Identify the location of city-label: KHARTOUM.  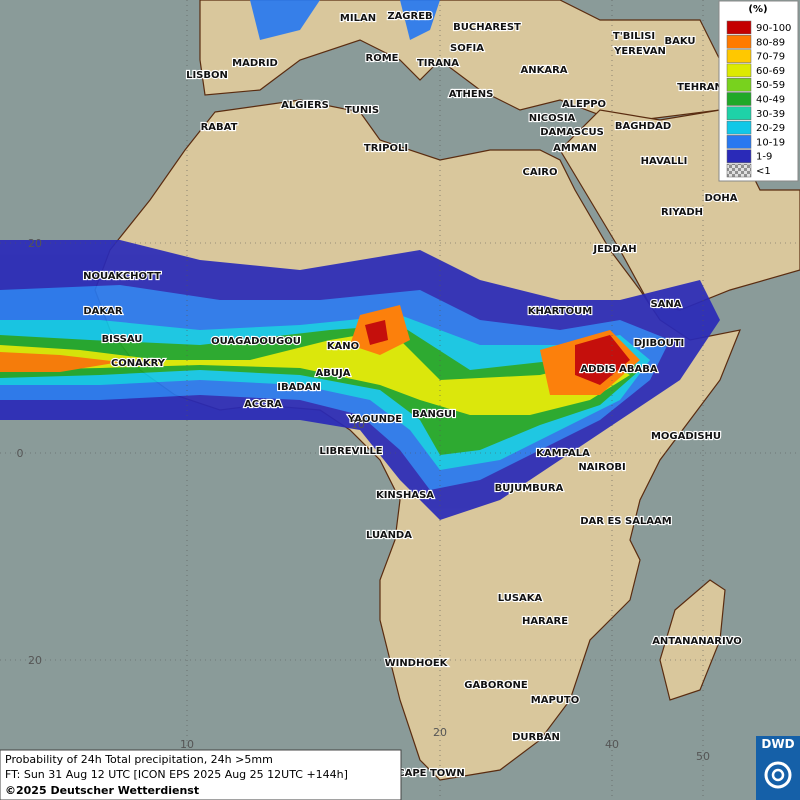
(560, 311).